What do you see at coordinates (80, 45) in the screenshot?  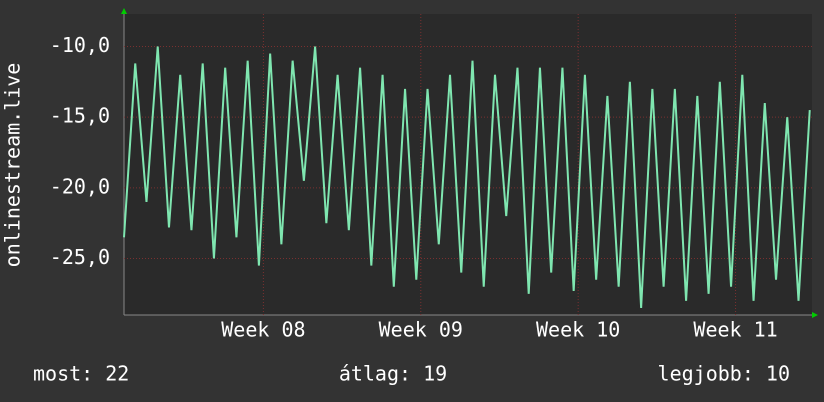 I see `y-tick-label: -10,0` at bounding box center [80, 45].